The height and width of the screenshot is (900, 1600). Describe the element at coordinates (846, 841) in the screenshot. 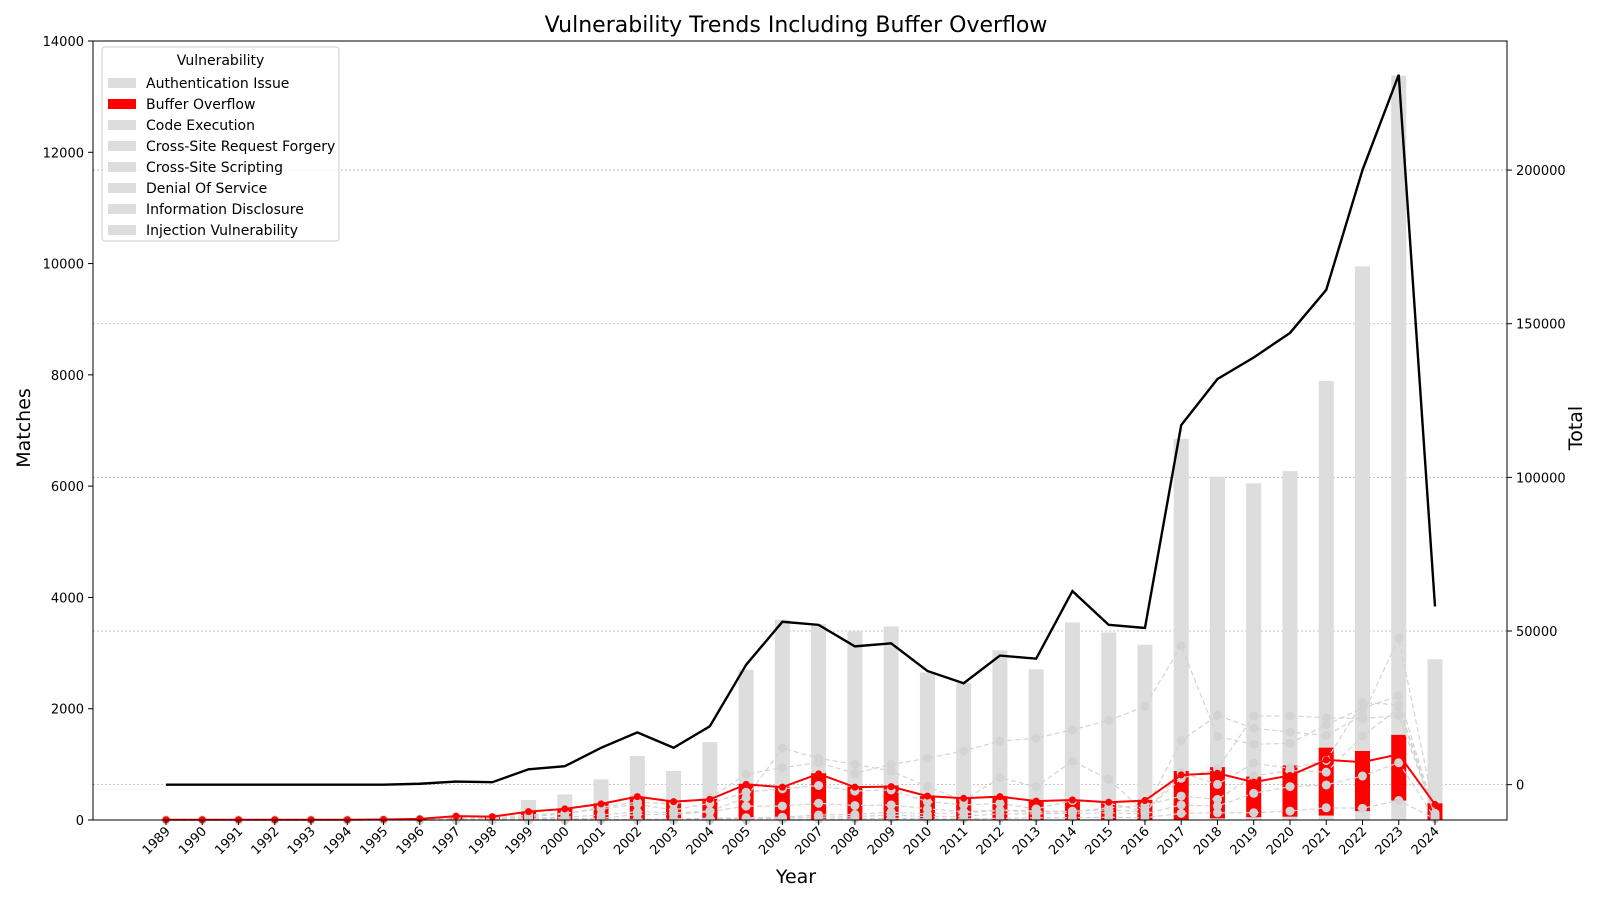

I see `x-tick-label: 2008` at that location.